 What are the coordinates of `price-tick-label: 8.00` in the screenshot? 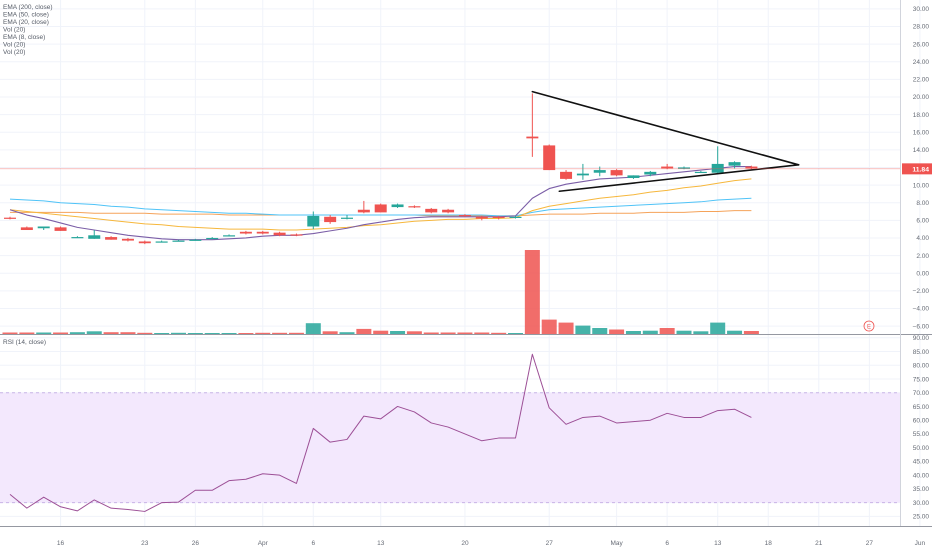 It's located at (922, 203).